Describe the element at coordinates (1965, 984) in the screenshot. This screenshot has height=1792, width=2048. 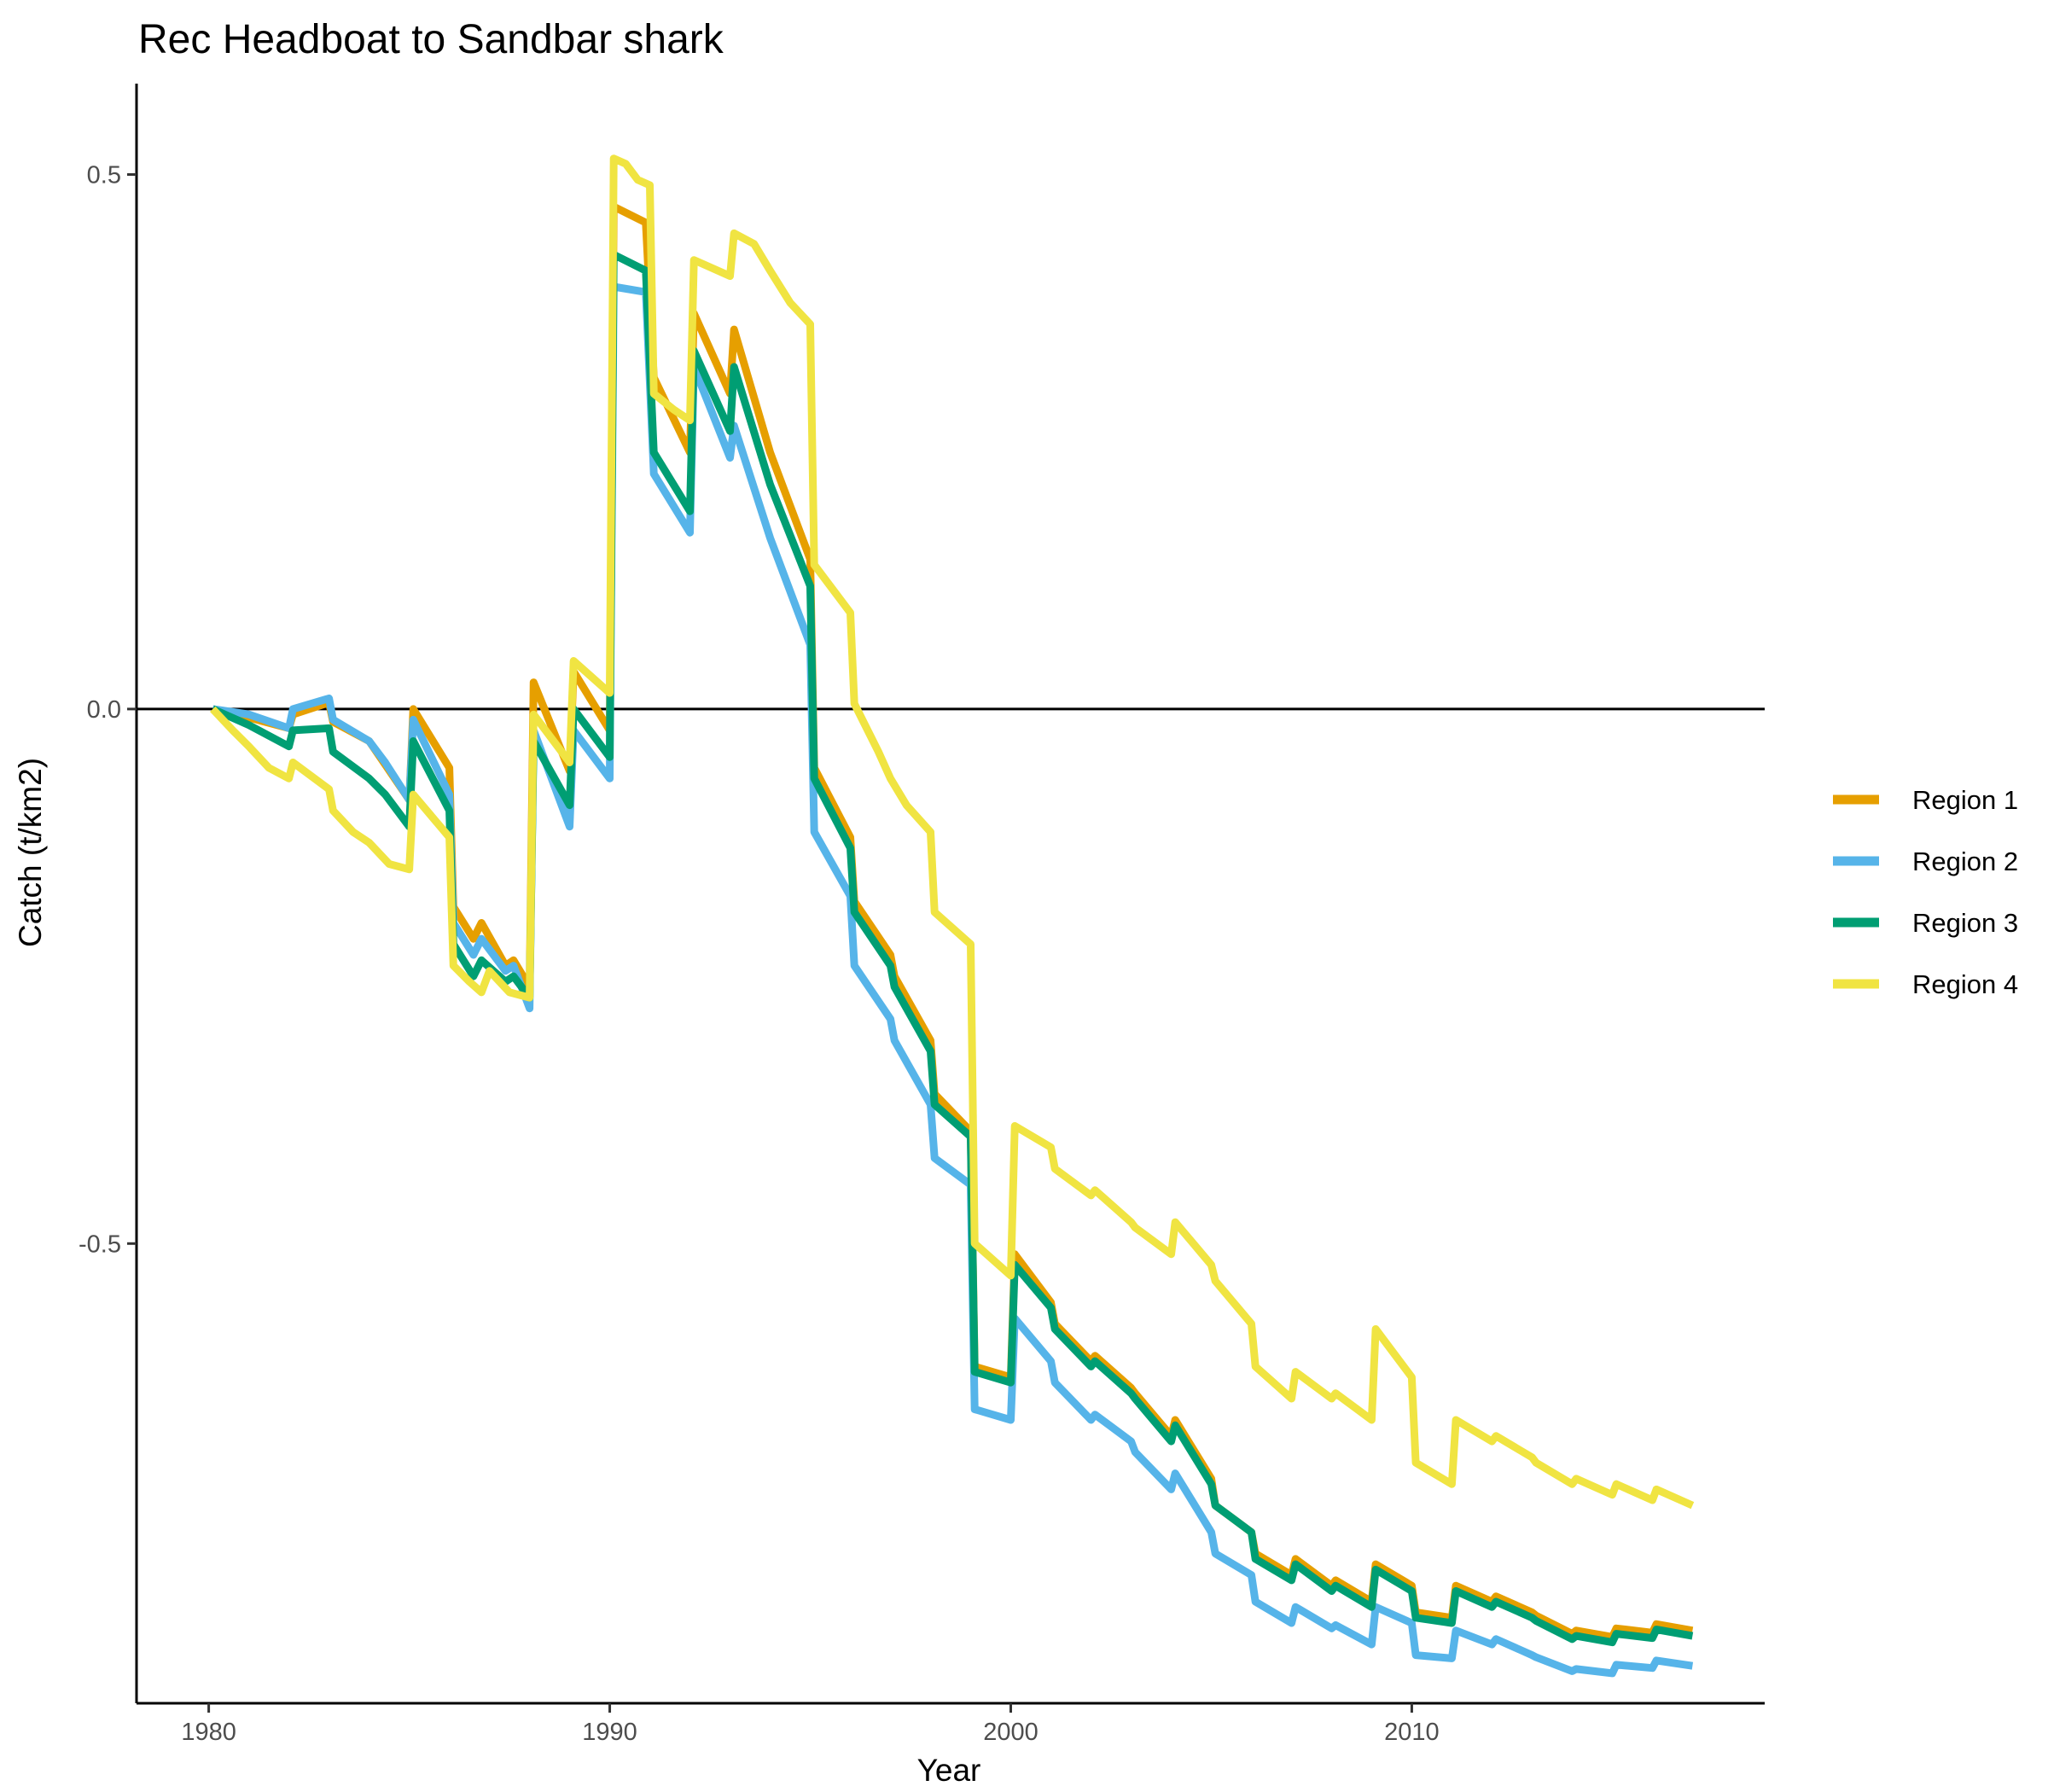
I see `legend-label-region-4: Region 4` at that location.